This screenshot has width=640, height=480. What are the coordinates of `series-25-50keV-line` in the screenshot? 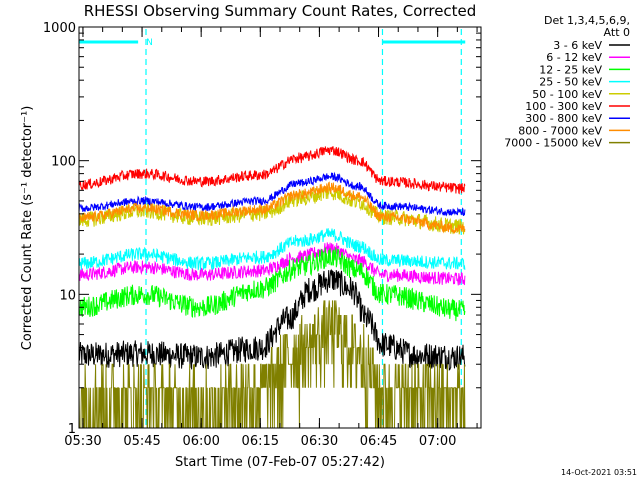 It's located at (272, 249).